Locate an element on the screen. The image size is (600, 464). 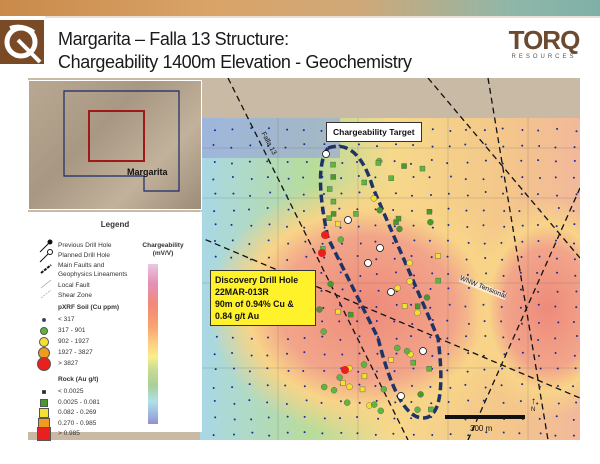
soil-legend-label: < 317 is located at coordinates (66, 319).